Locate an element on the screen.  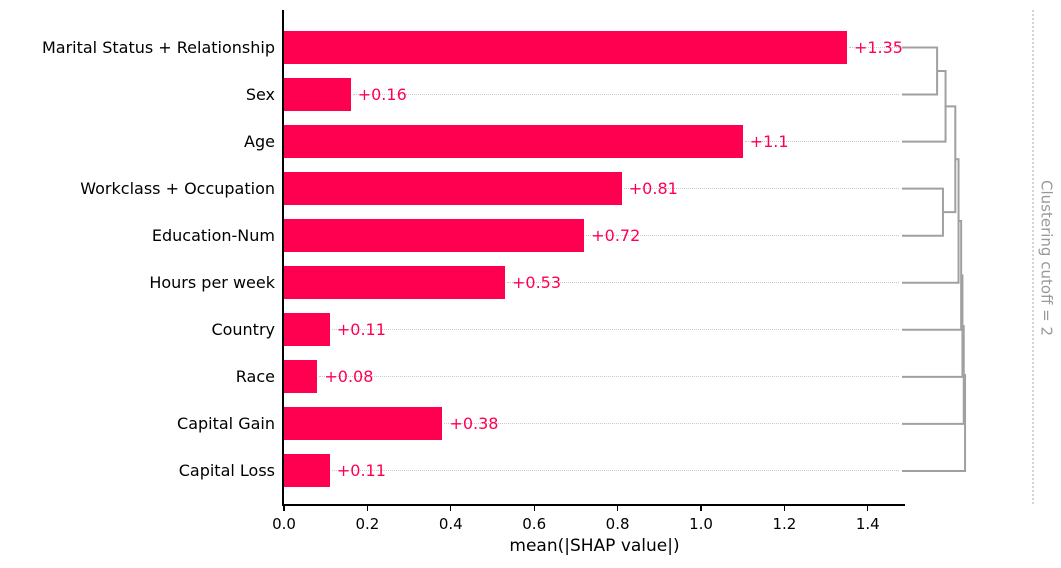
bar-value-label: +0.81 is located at coordinates (653, 188).